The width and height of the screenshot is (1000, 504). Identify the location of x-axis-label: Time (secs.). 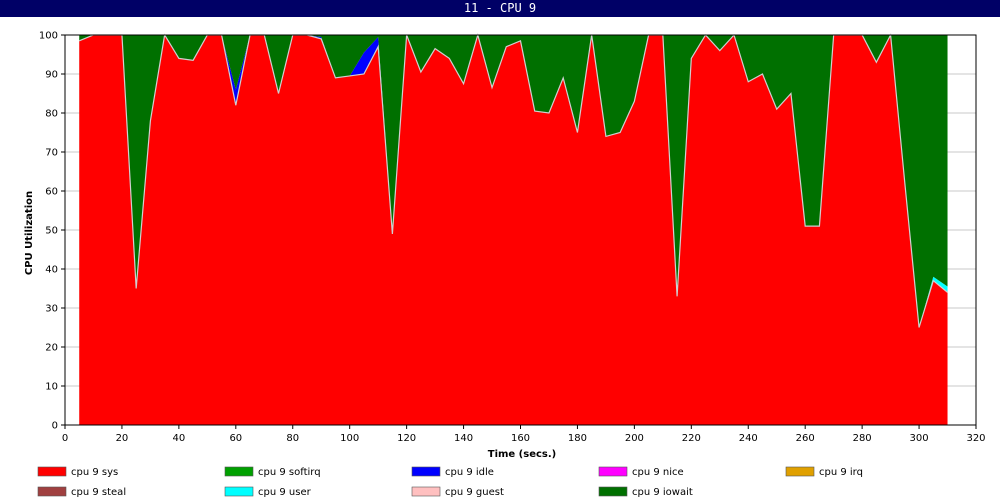
(522, 454).